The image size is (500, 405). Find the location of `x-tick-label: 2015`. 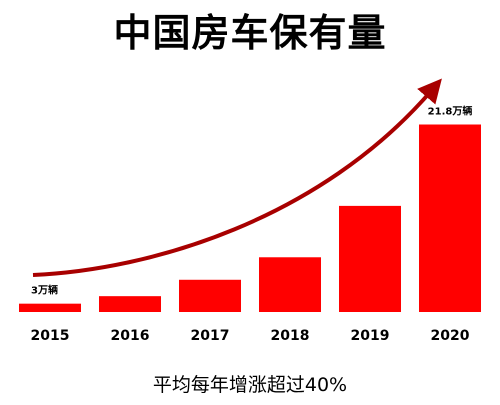

x-tick-label: 2015 is located at coordinates (50, 336).